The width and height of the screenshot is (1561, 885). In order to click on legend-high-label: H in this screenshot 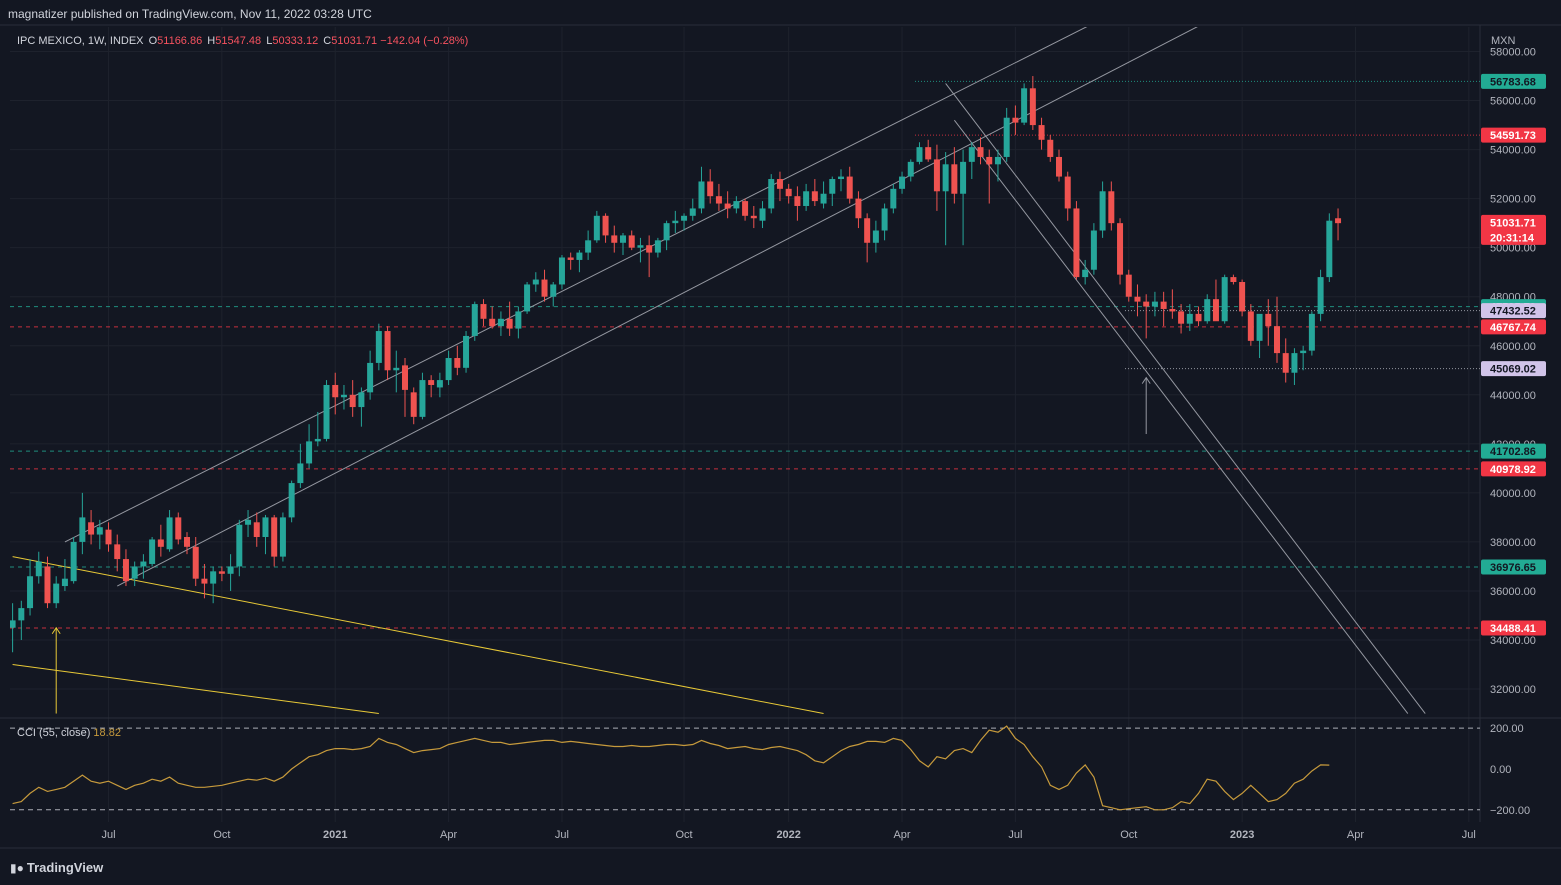, I will do `click(211, 41)`.